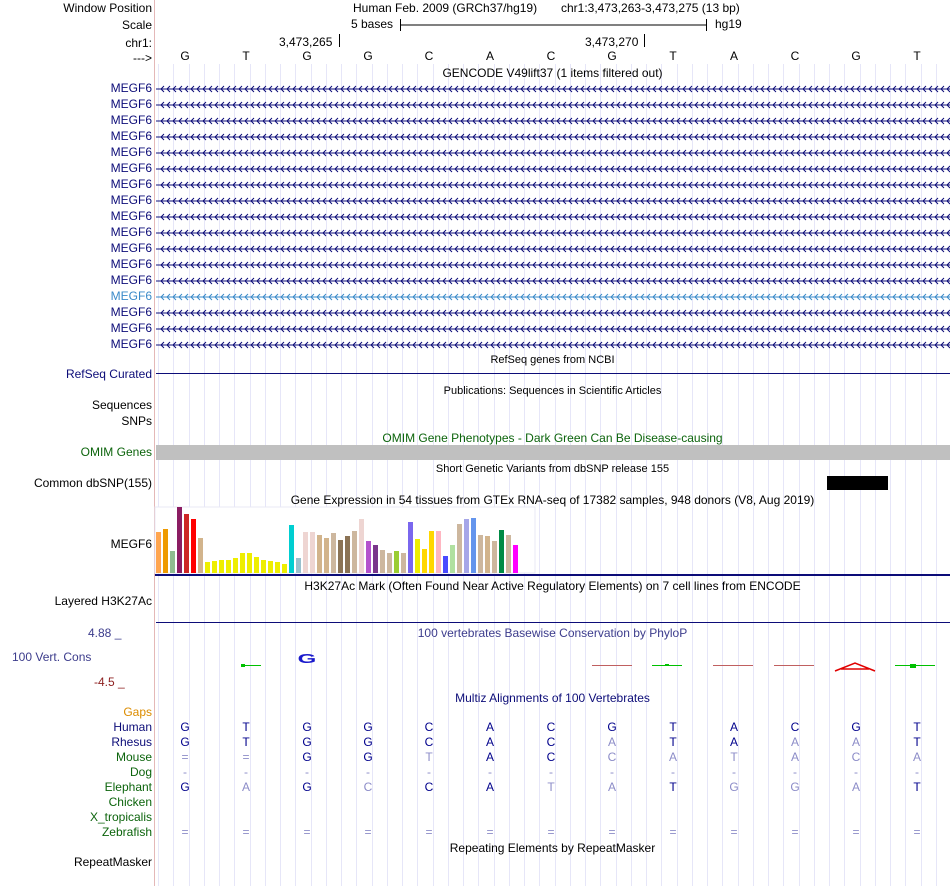  I want to click on omim-gene-bar, so click(553, 452).